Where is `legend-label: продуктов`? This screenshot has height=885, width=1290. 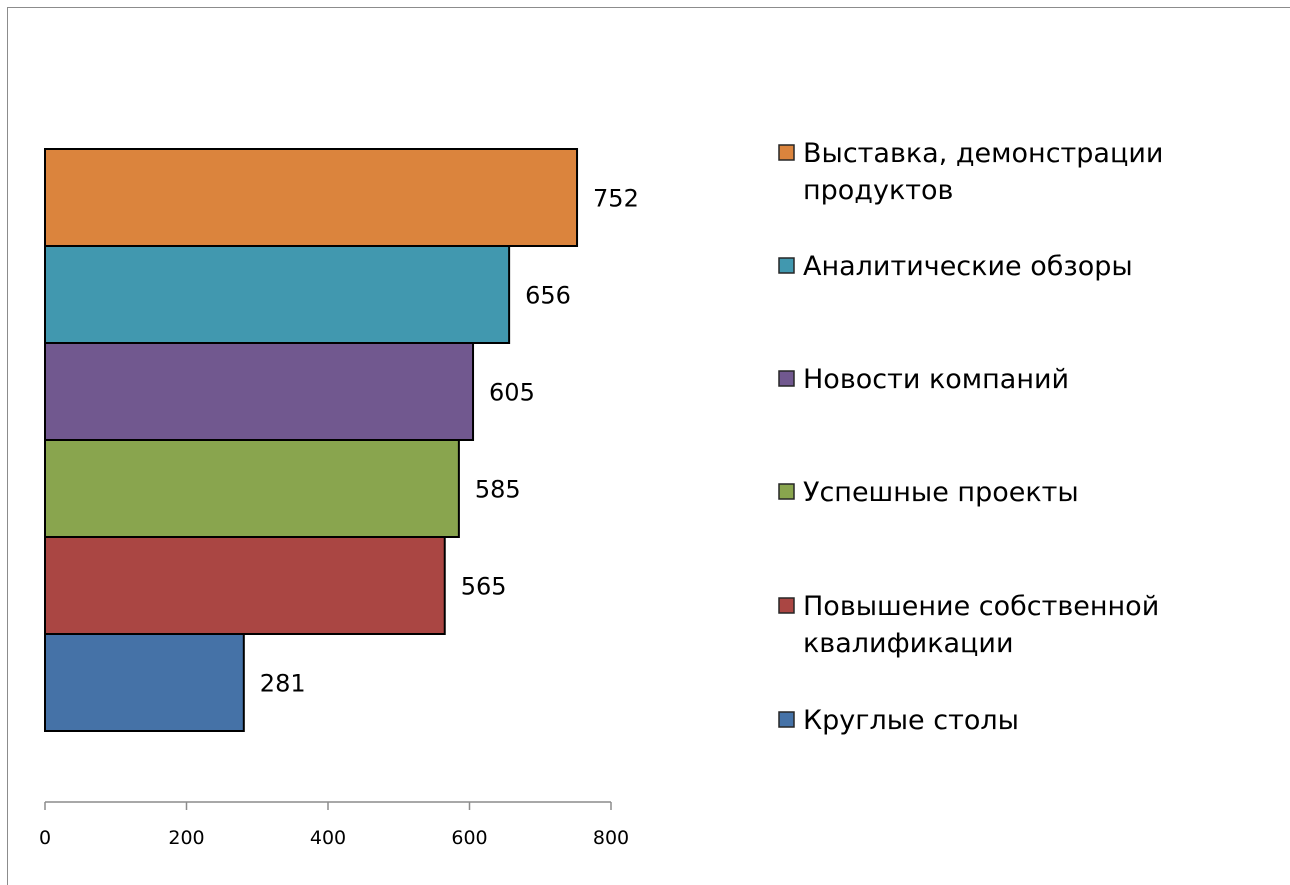 legend-label: продуктов is located at coordinates (878, 190).